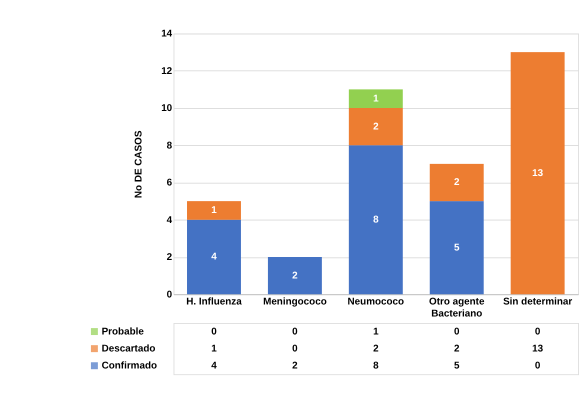 The height and width of the screenshot is (404, 588). What do you see at coordinates (376, 366) in the screenshot?
I see `data-label: 8` at bounding box center [376, 366].